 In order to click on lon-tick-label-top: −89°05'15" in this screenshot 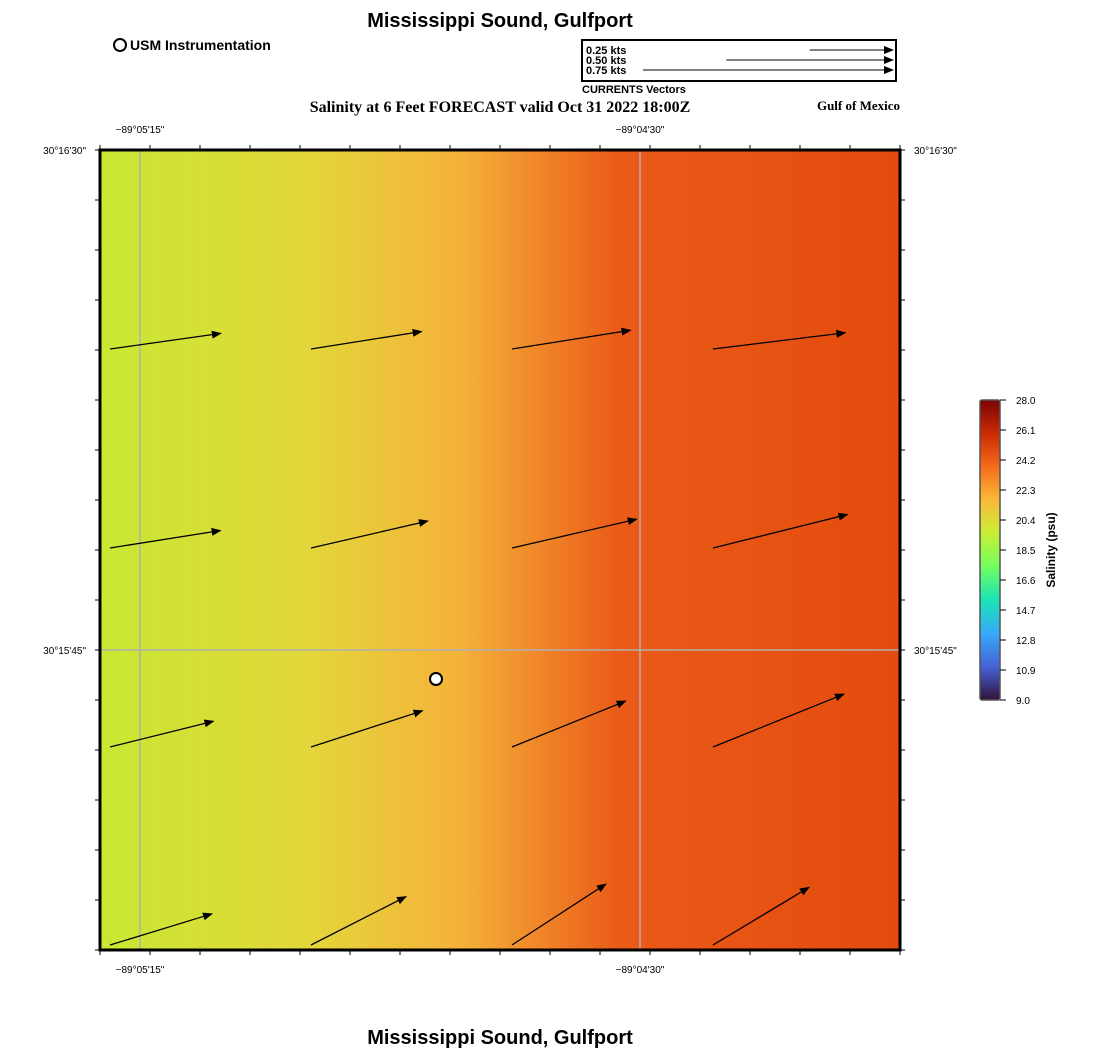, I will do `click(140, 130)`.